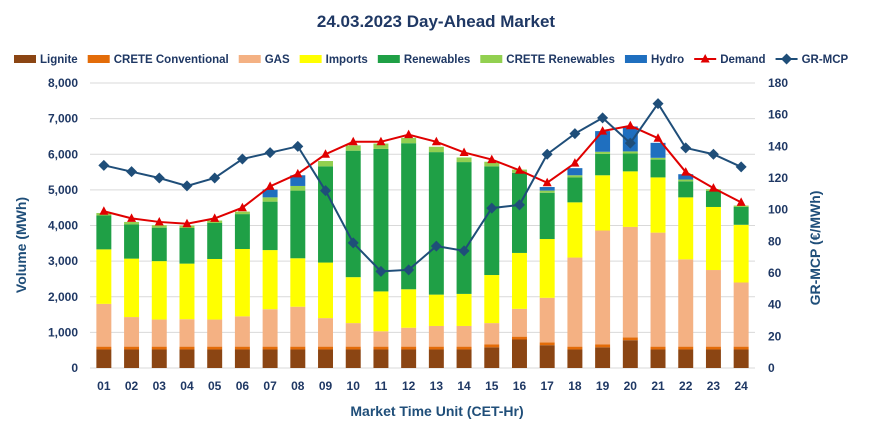  What do you see at coordinates (98, 59) in the screenshot?
I see `legend-swatch-crete-conventional` at bounding box center [98, 59].